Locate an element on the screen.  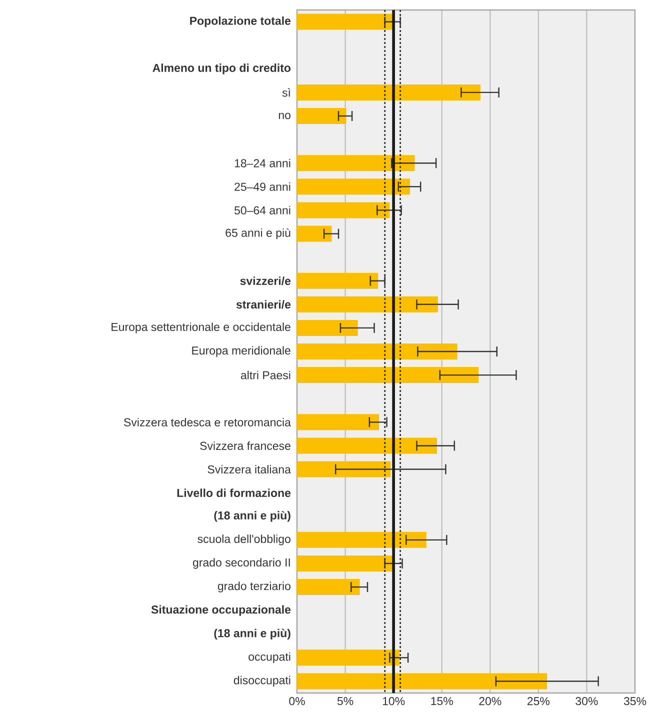
y-tick-label: 50–64 anni is located at coordinates (262, 210).